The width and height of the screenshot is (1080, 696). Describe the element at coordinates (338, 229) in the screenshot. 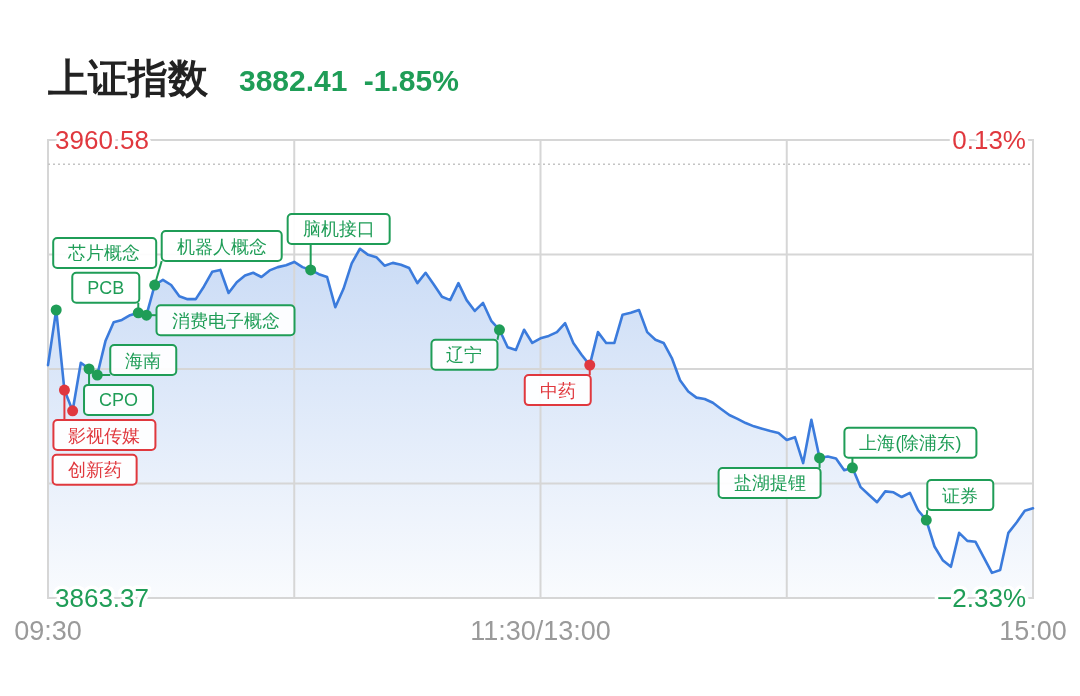

I see `annotation: 脑机接口` at that location.